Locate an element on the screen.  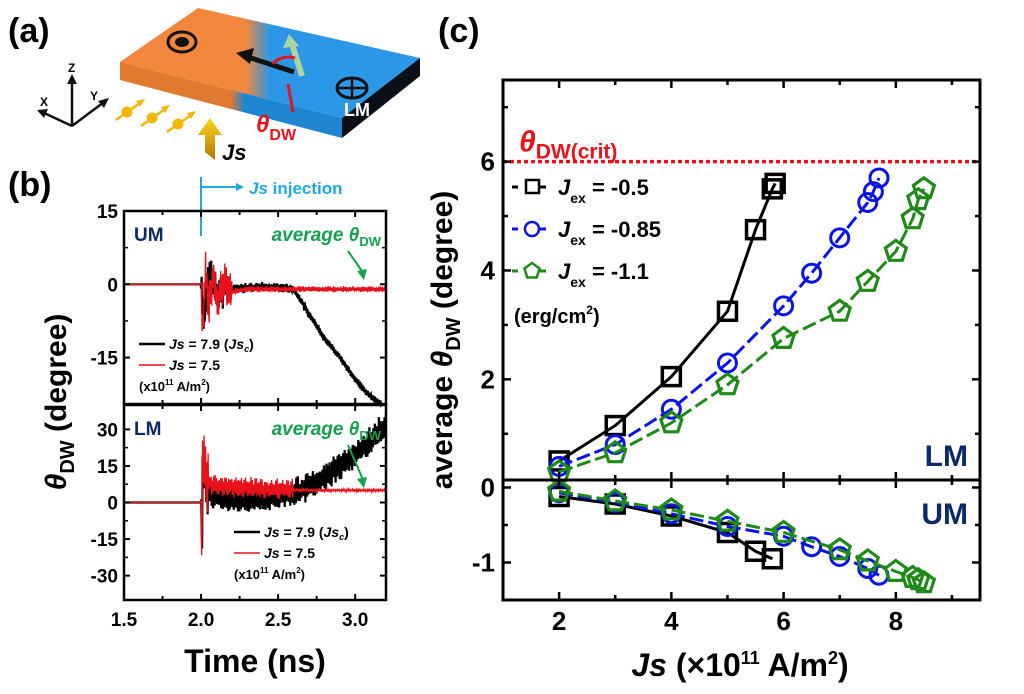
x-tick-label: 8 is located at coordinates (896, 621).